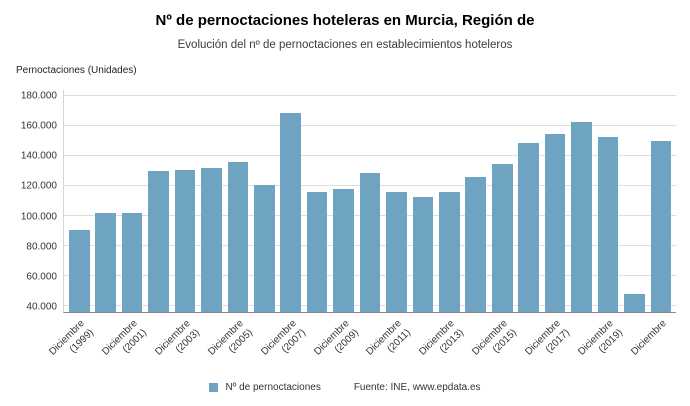 This screenshot has width=690, height=406. What do you see at coordinates (71, 338) in the screenshot?
I see `x-tick-label: Diciembre (1999)` at bounding box center [71, 338].